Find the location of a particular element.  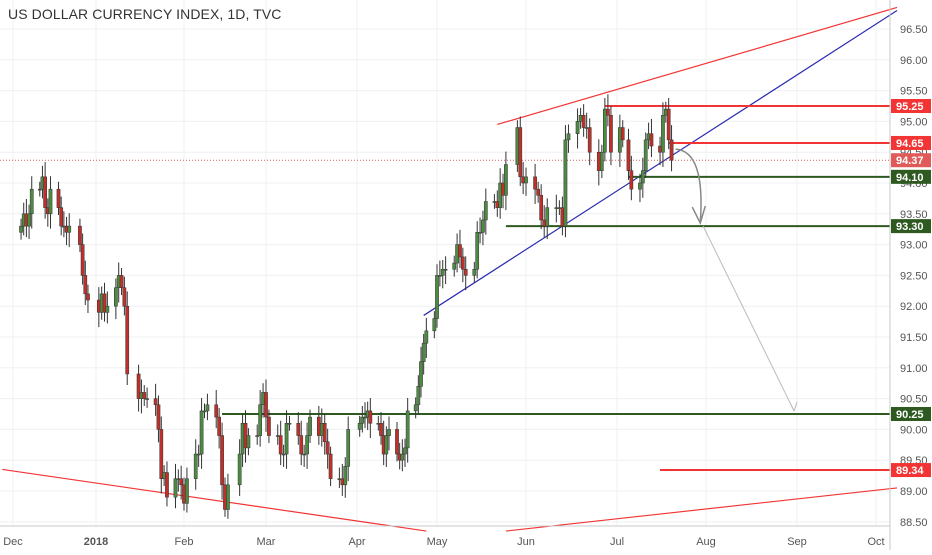

y-tick-label: 92.50 is located at coordinates (914, 276).